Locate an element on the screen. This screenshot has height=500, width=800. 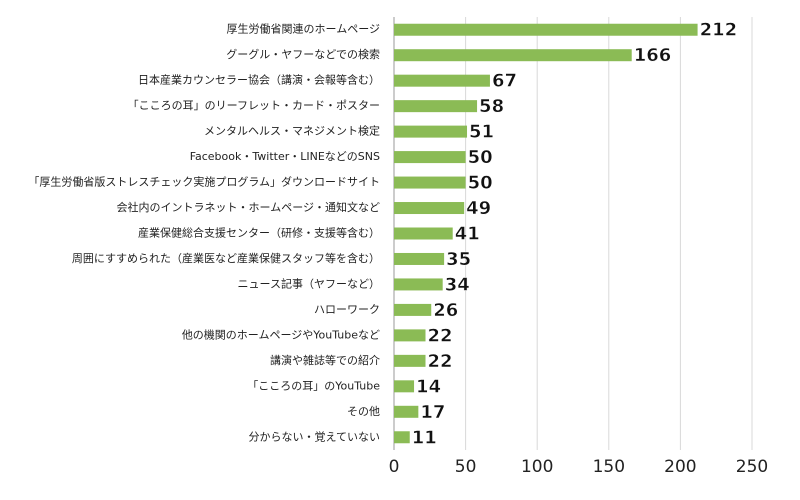
y-tick-label: 産業保健総合支援センター（研修・支援等含む） is located at coordinates (259, 233).